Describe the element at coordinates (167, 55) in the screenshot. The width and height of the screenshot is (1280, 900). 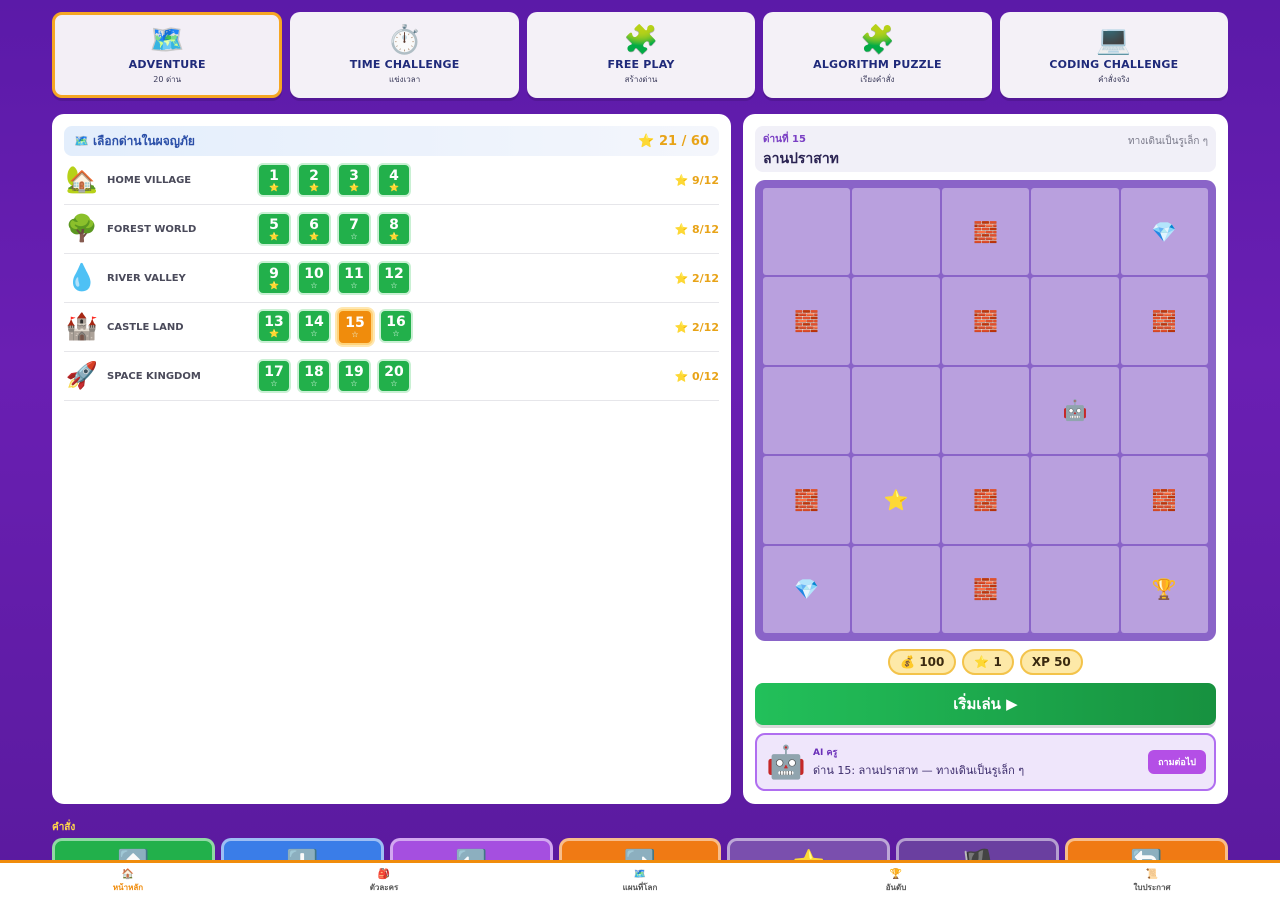
I see `mode-tab-adventure: 🗺️ ADVENTURE 20 ด่าน` at that location.